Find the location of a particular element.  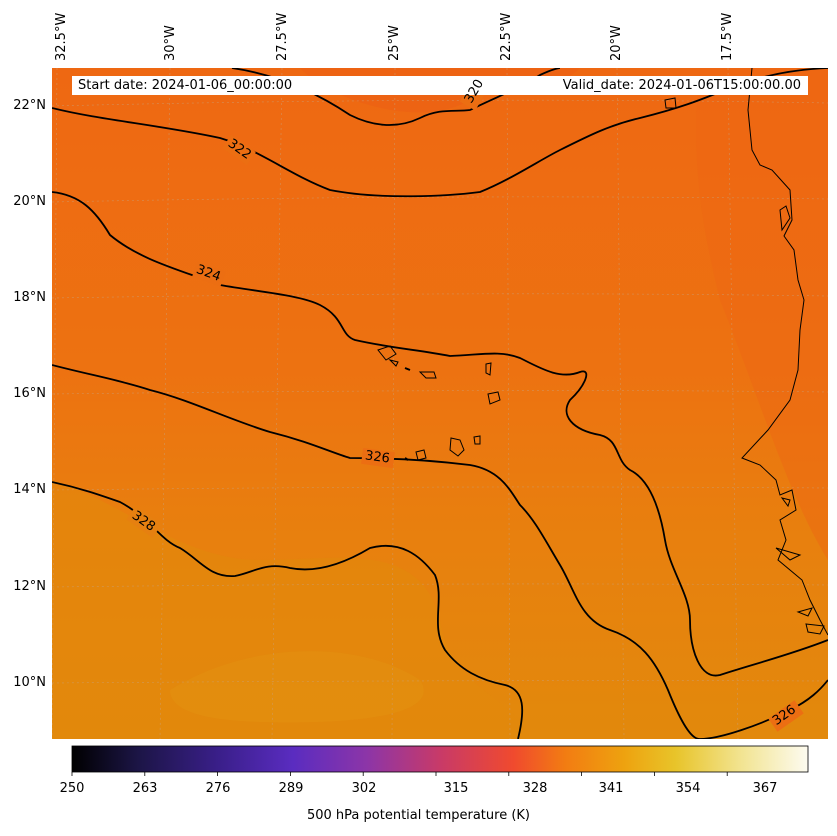

colorbar-tick: 263 is located at coordinates (145, 788).